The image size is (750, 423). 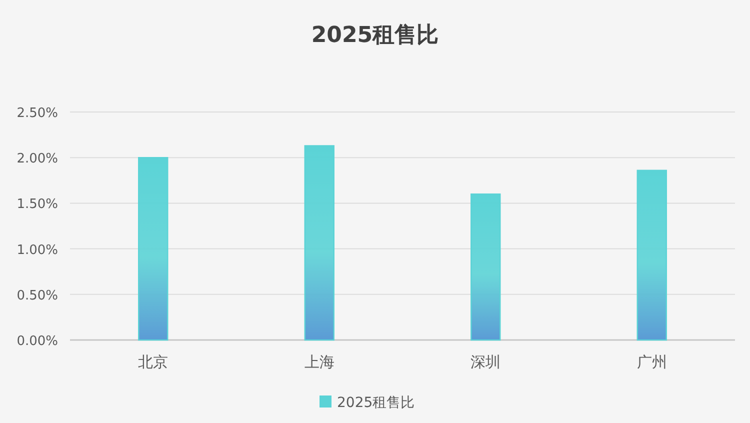 What do you see at coordinates (651, 362) in the screenshot?
I see `x-tick-label: 广州` at bounding box center [651, 362].